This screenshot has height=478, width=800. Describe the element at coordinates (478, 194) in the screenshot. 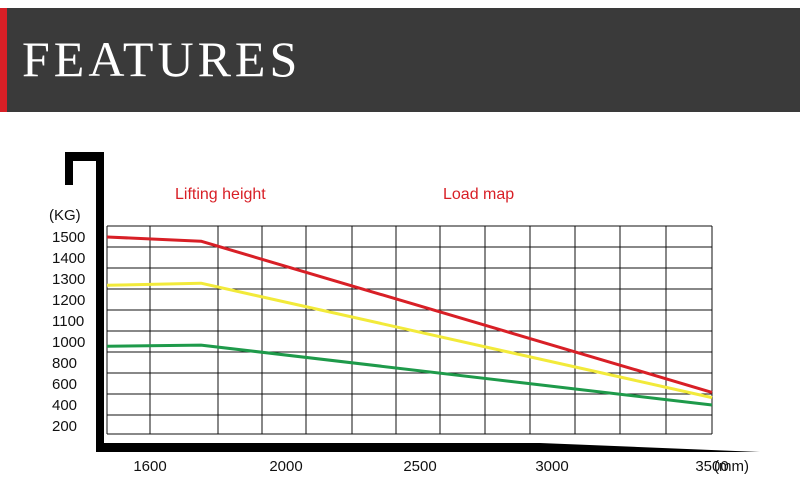

I see `chart-annotation: Load map` at that location.